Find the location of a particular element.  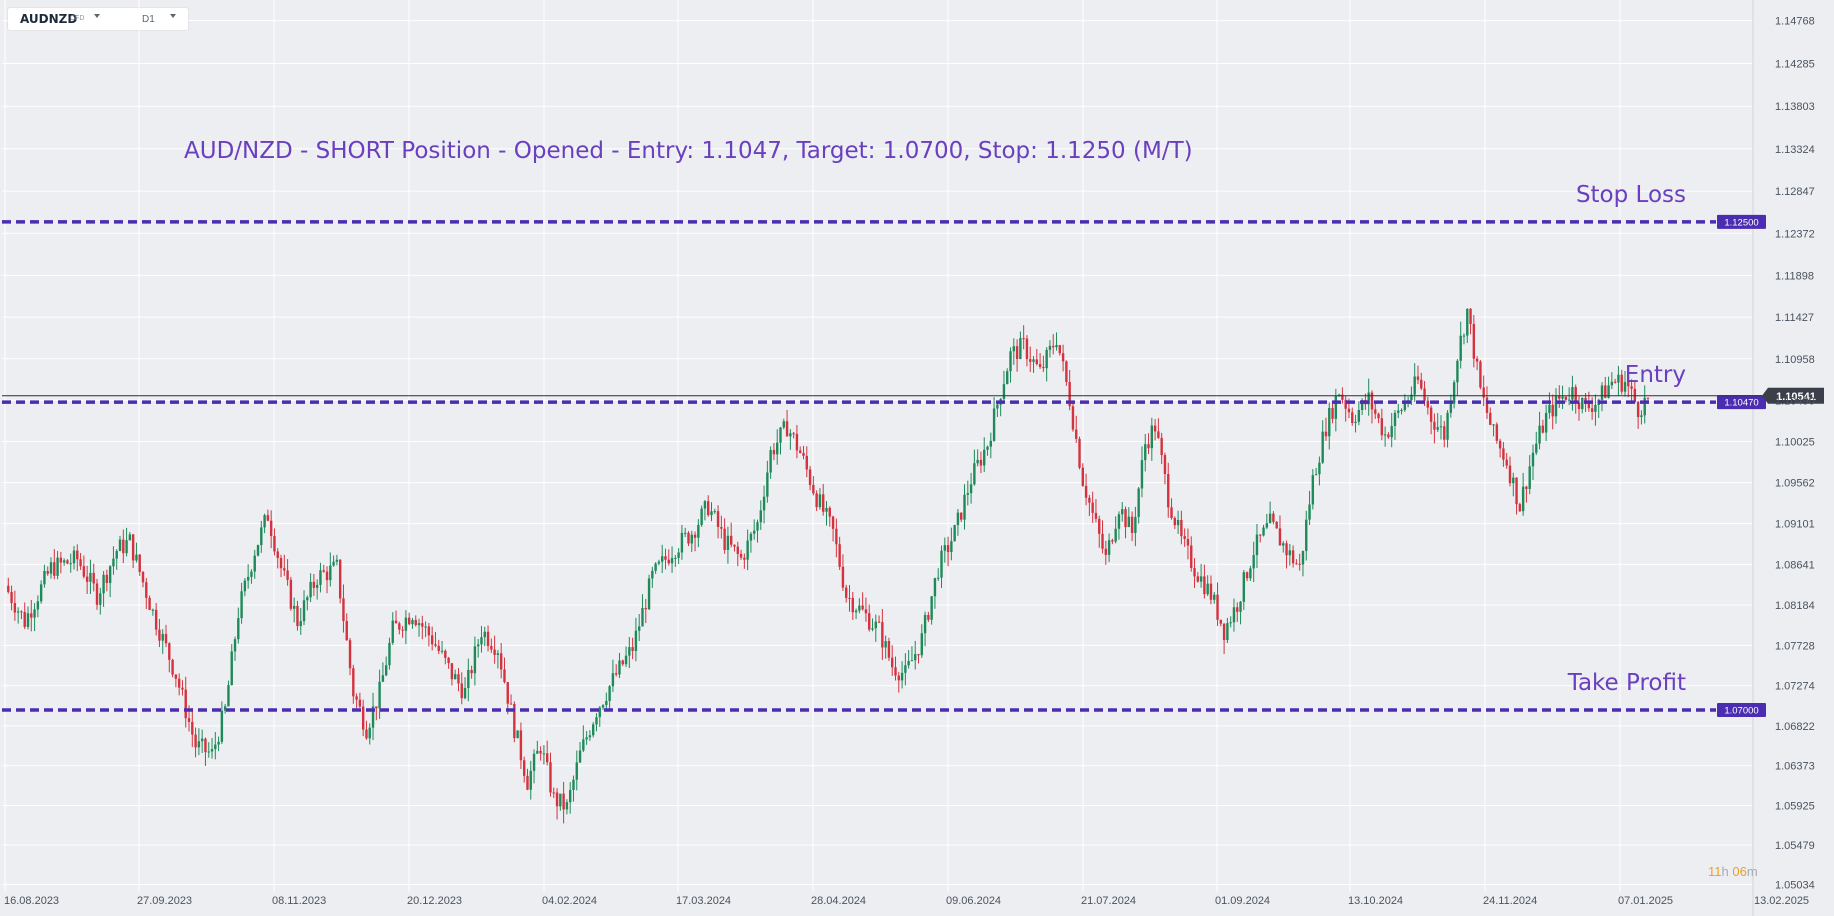

time-axis-label: 07.01.2025 is located at coordinates (1645, 901).